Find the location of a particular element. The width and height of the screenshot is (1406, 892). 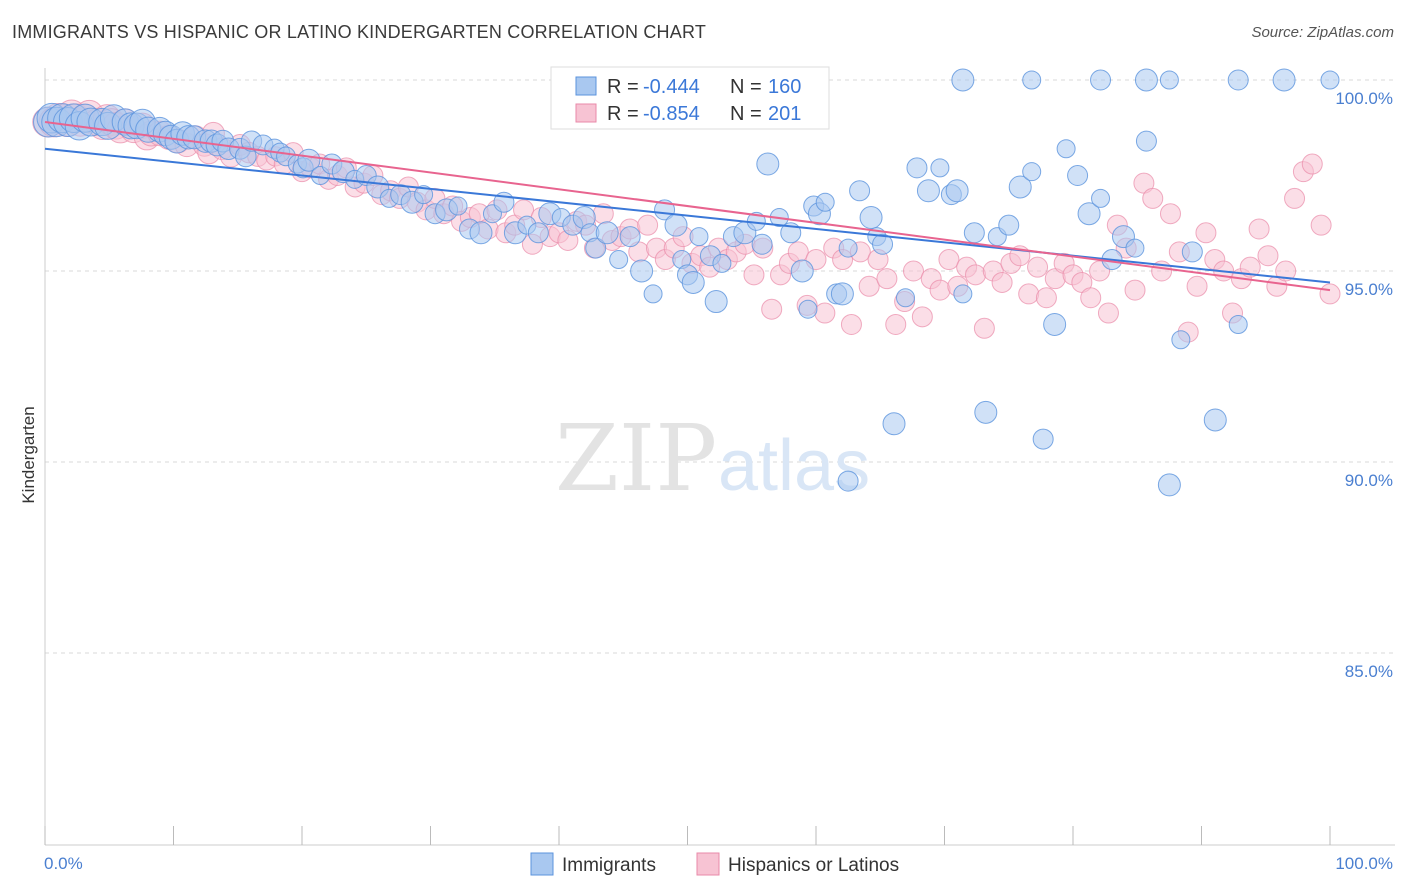

legend-n-value-2: 201 is located at coordinates (784, 114).